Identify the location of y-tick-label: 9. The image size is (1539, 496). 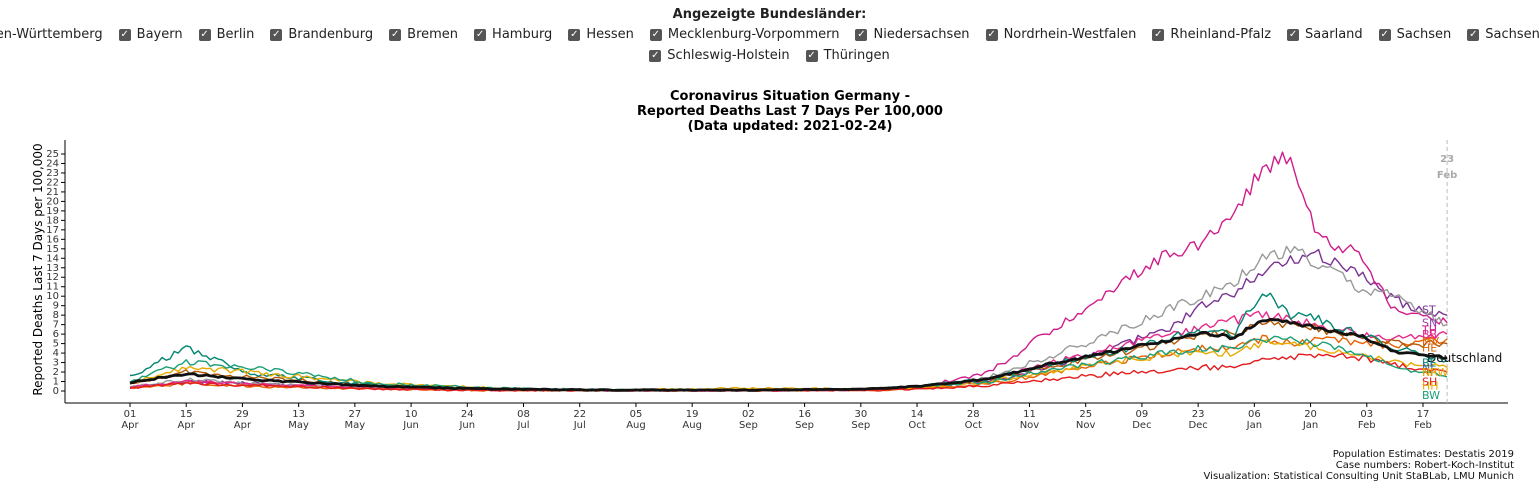
(56, 306).